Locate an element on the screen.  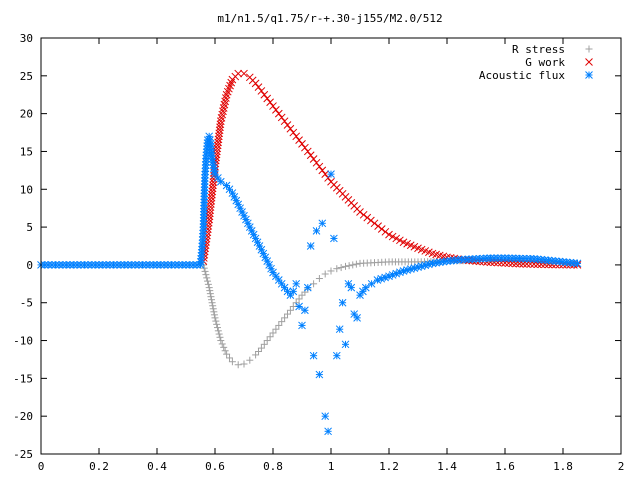
y-tick-label: 5 is located at coordinates (29, 227).